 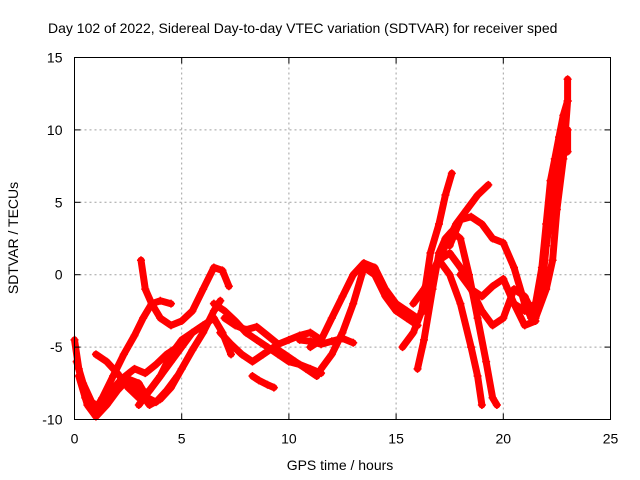 What do you see at coordinates (75, 439) in the screenshot?
I see `x-tick-label: 0` at bounding box center [75, 439].